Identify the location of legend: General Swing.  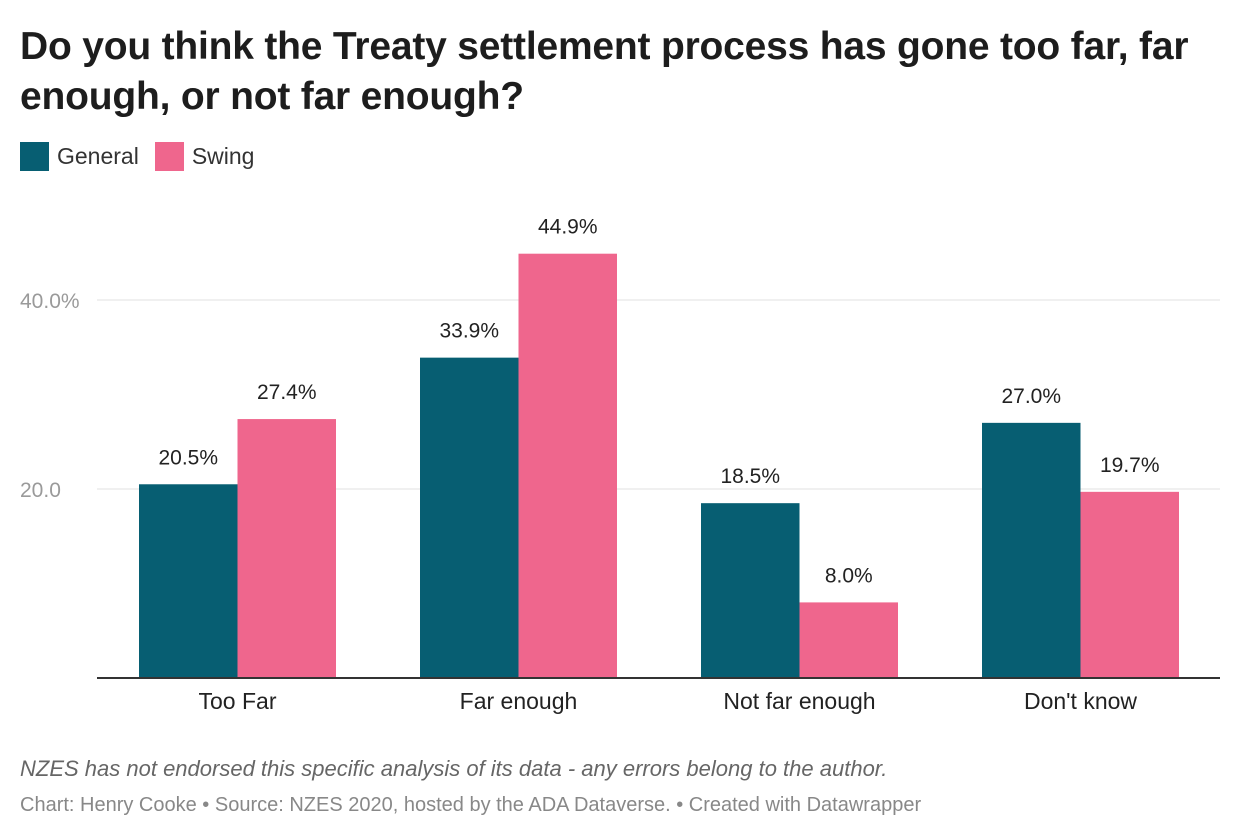
(145, 156).